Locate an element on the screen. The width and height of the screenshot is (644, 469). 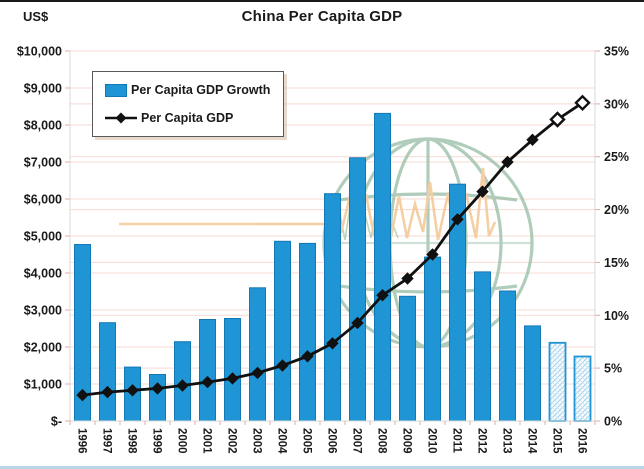
left-axis-tick-label: $8,000 is located at coordinates (43, 126).